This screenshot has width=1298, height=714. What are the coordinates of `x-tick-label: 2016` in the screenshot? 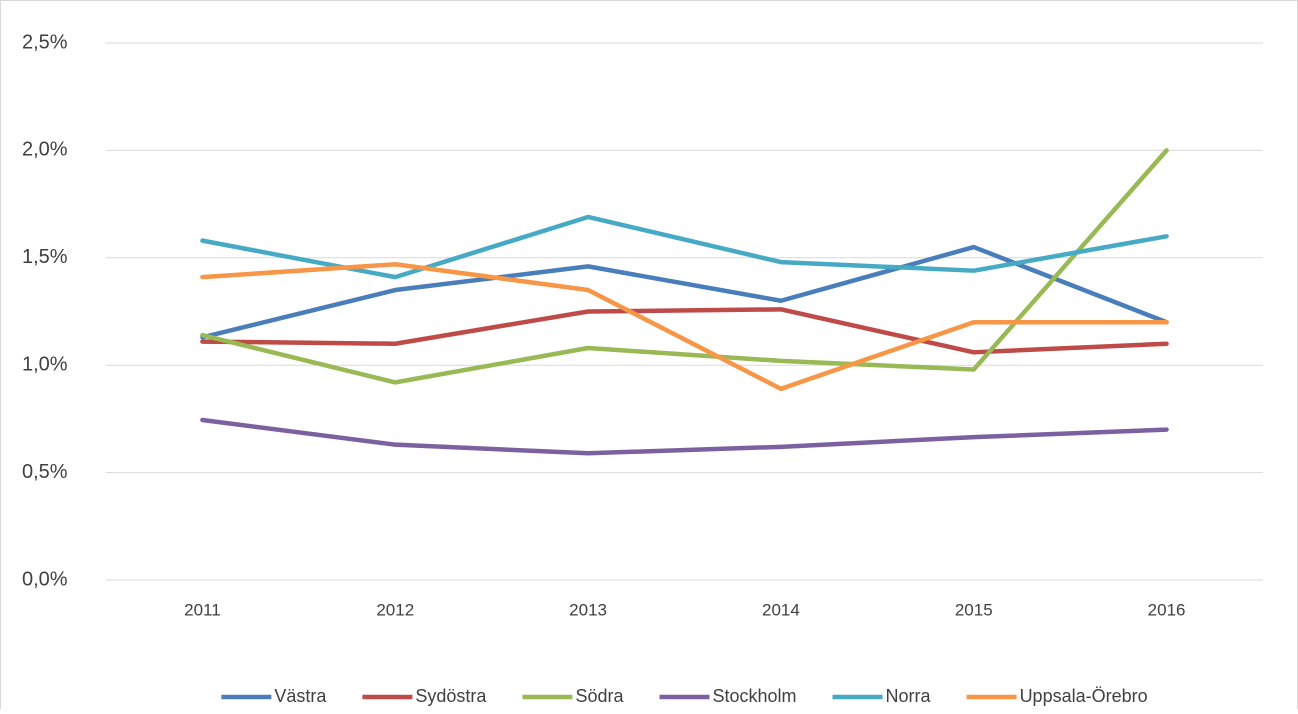 It's located at (1167, 609).